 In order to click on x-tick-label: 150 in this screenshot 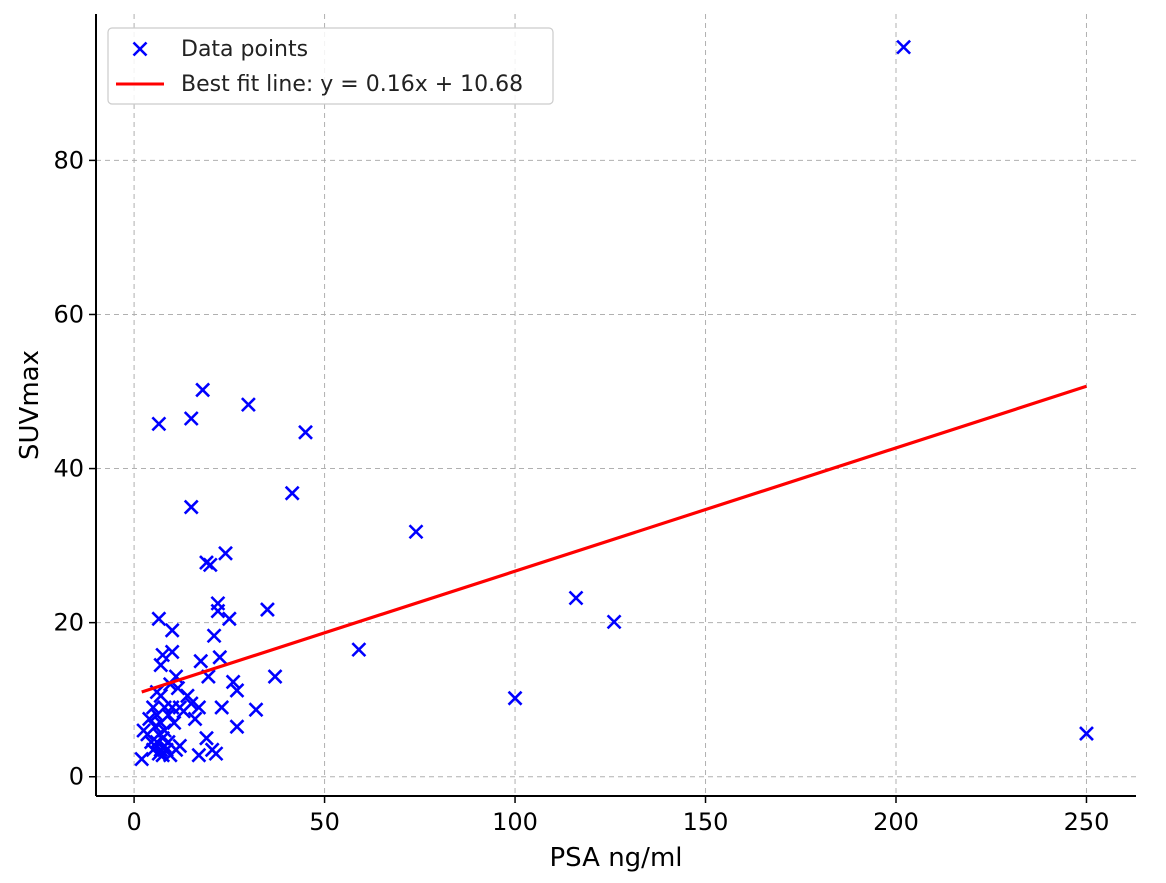, I will do `click(706, 822)`.